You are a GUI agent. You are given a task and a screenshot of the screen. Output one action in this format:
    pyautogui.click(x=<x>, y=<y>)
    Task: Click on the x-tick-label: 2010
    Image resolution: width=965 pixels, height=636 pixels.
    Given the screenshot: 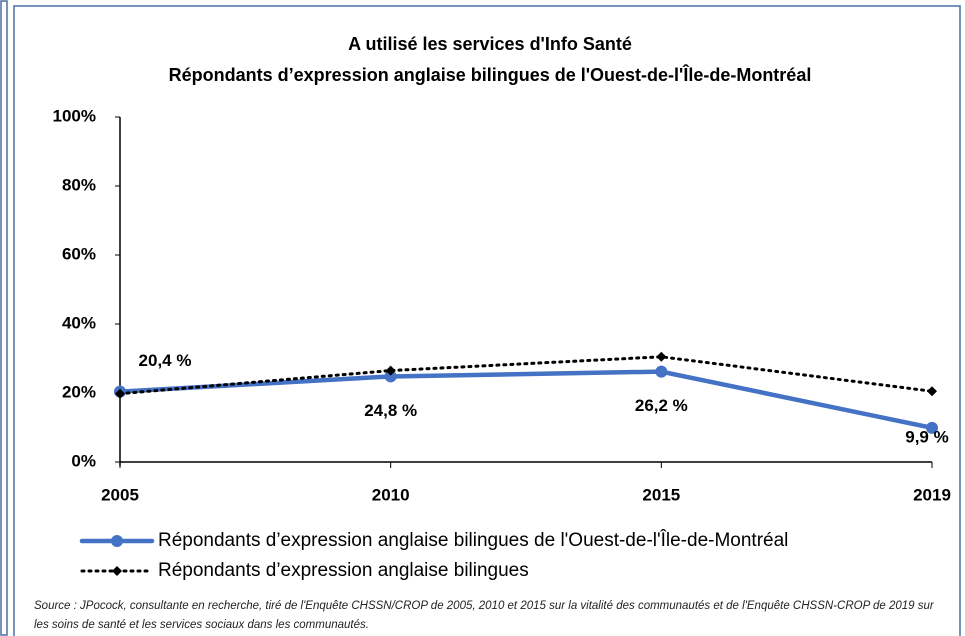 What is the action you would take?
    pyautogui.click(x=391, y=494)
    